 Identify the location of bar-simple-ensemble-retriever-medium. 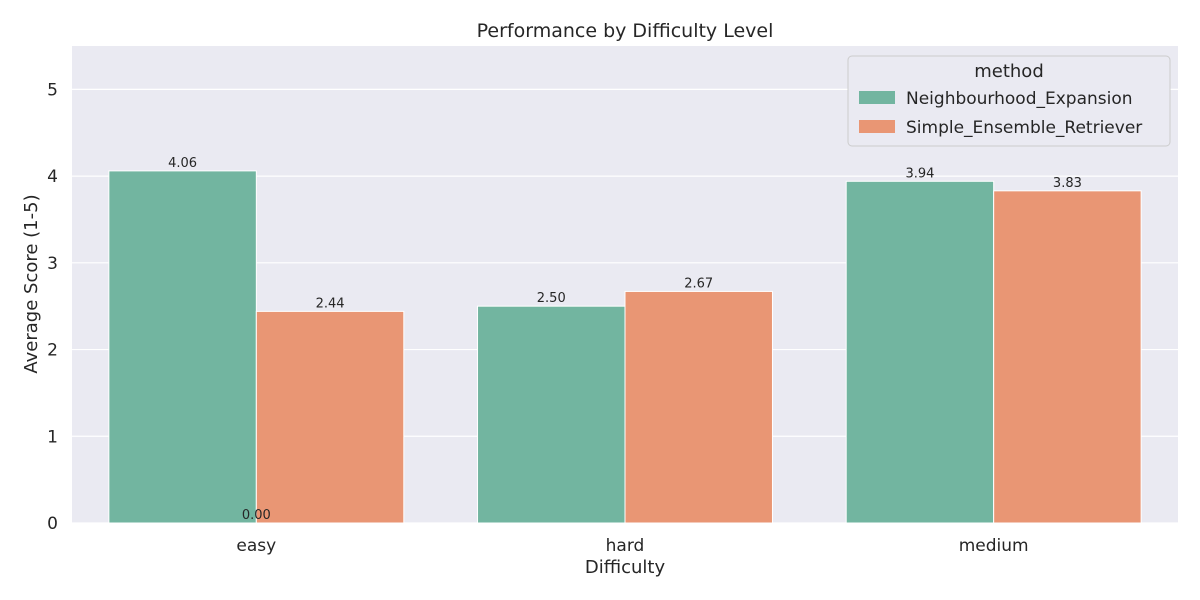
(1067, 357).